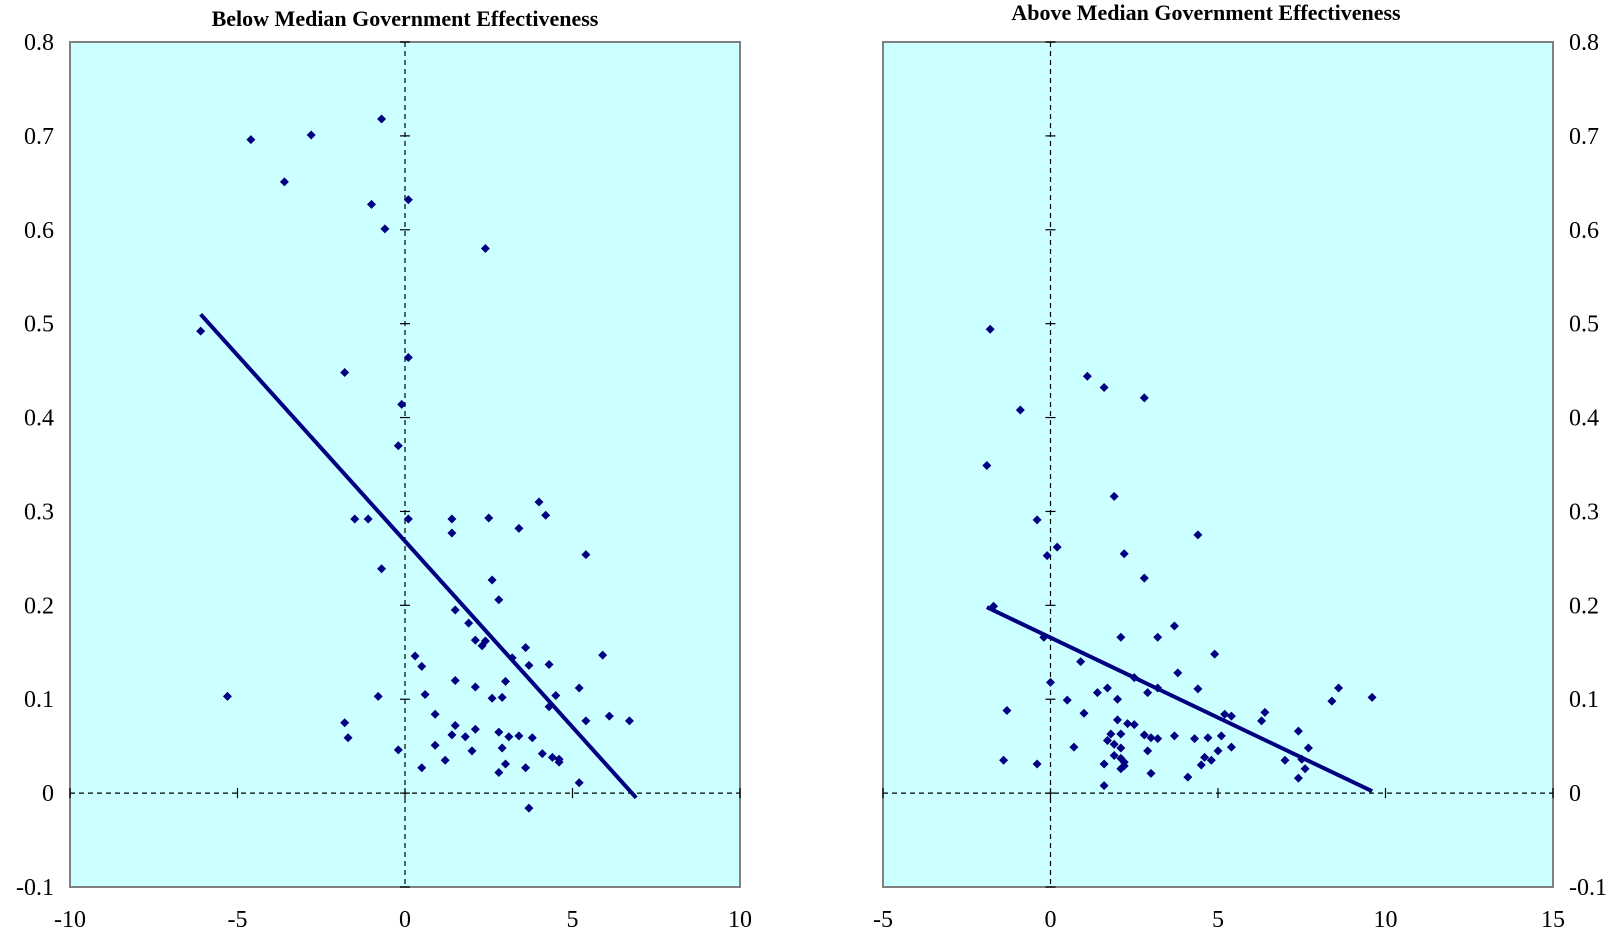  What do you see at coordinates (1575, 794) in the screenshot?
I see `right-y-tick-label: 0` at bounding box center [1575, 794].